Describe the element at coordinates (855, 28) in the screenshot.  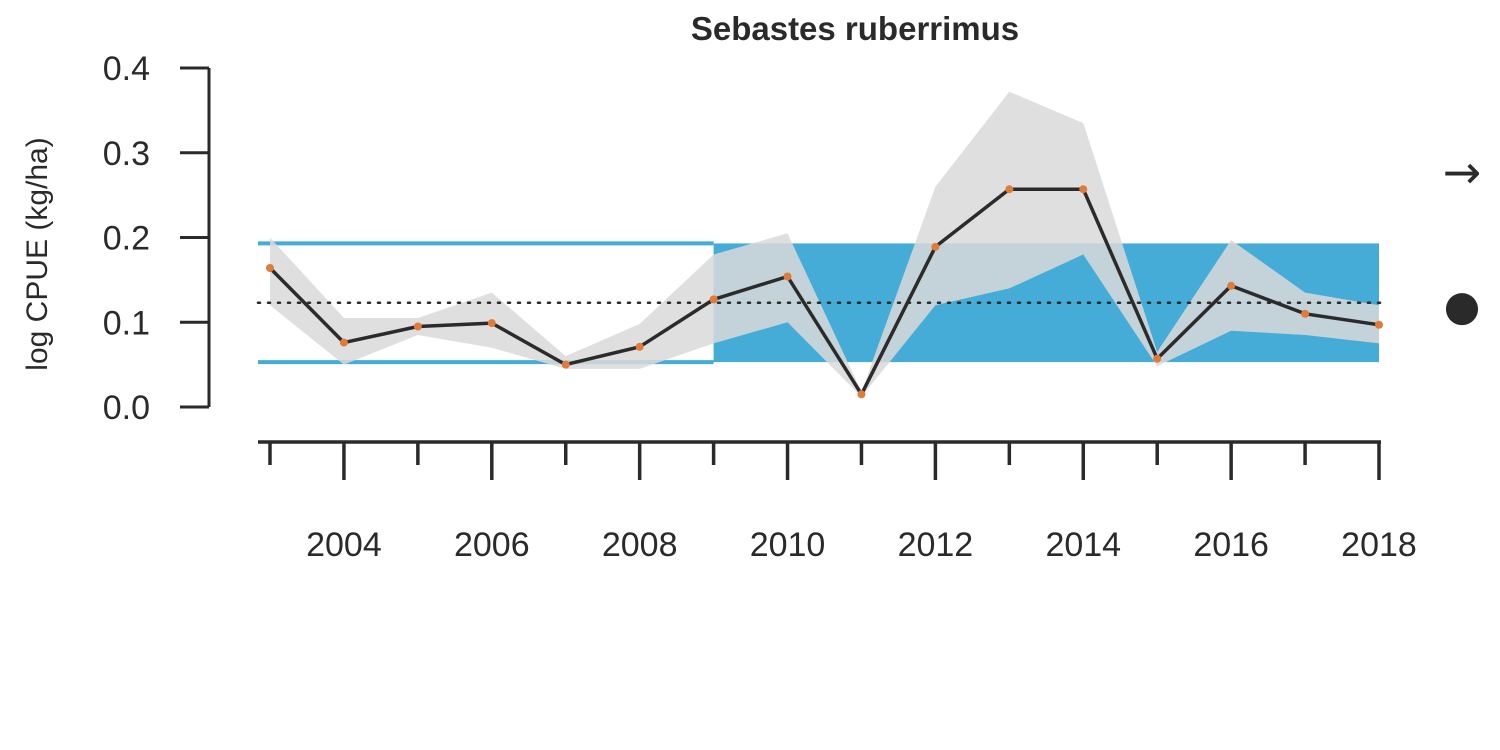
I see `chart-title: Sebastes ruberrimus` at that location.